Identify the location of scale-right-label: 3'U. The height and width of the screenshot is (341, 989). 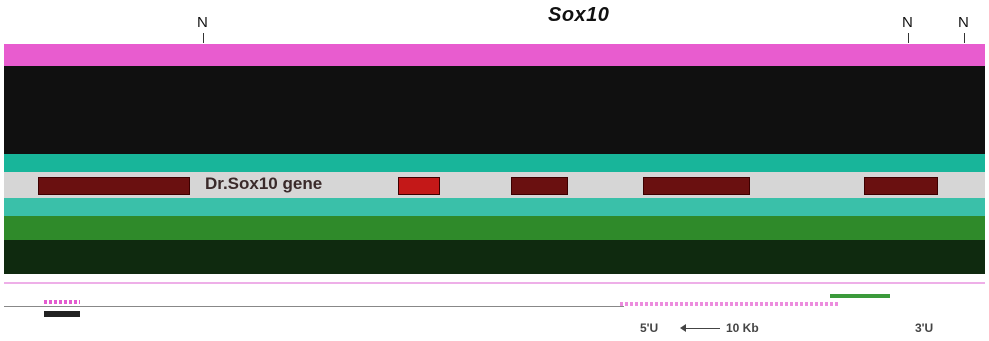
(924, 328).